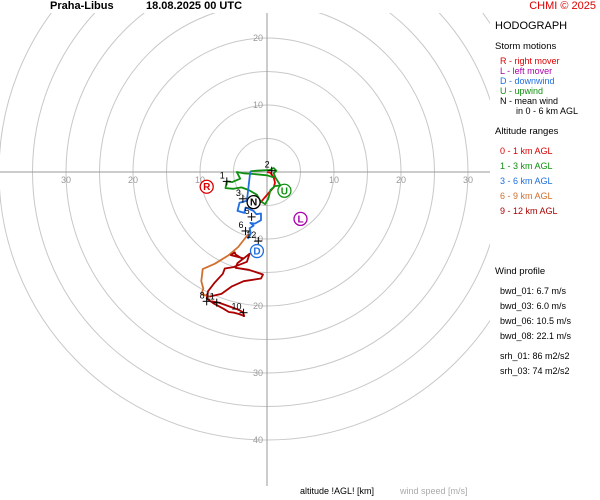 Image resolution: width=600 pixels, height=500 pixels. Describe the element at coordinates (258, 373) in the screenshot. I see `tick-label-y: 30` at that location.